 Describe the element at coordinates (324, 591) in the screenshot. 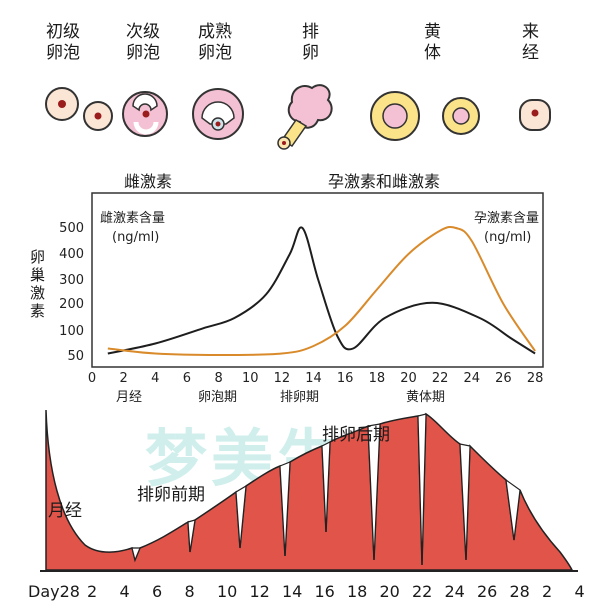

I see `day-label: 16` at that location.